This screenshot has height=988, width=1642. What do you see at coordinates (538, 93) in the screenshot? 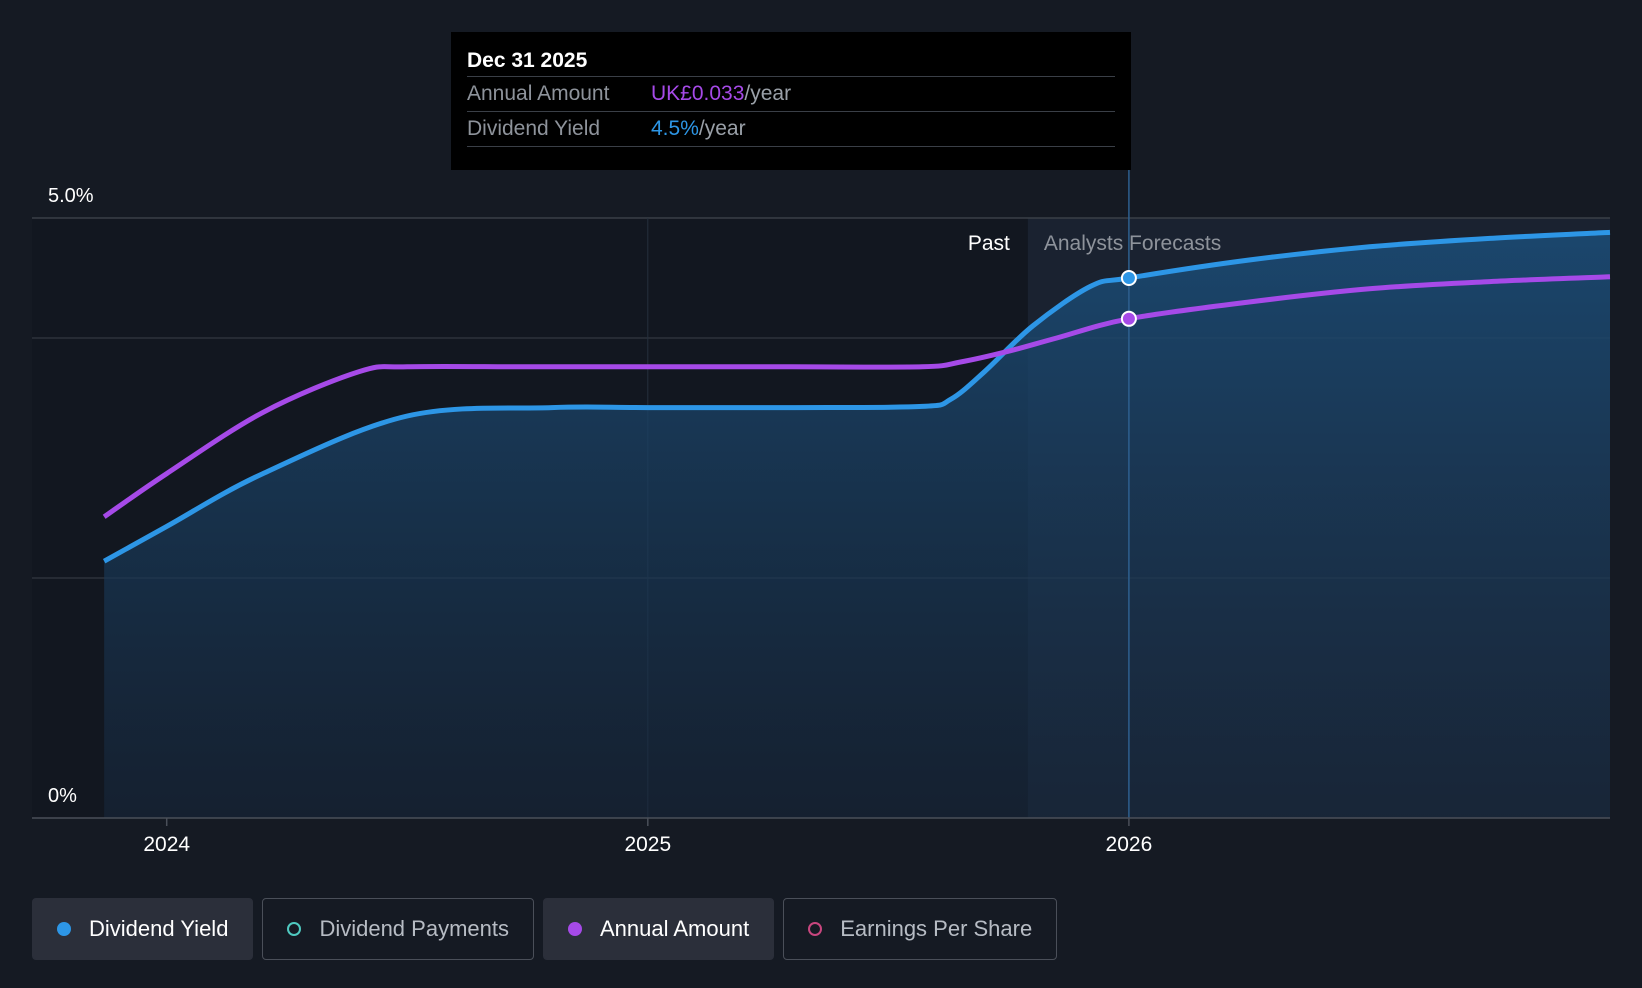
I see `tooltip-label: Annual Amount` at bounding box center [538, 93].